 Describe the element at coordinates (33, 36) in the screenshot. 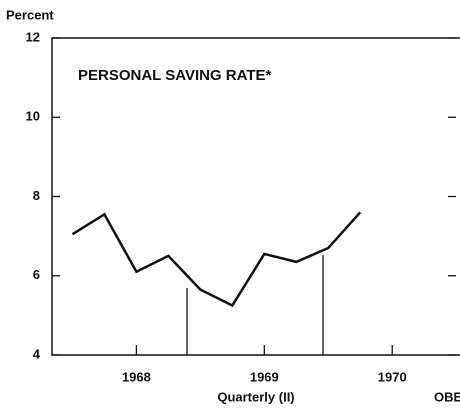

I see `y-tick-label: 12` at that location.